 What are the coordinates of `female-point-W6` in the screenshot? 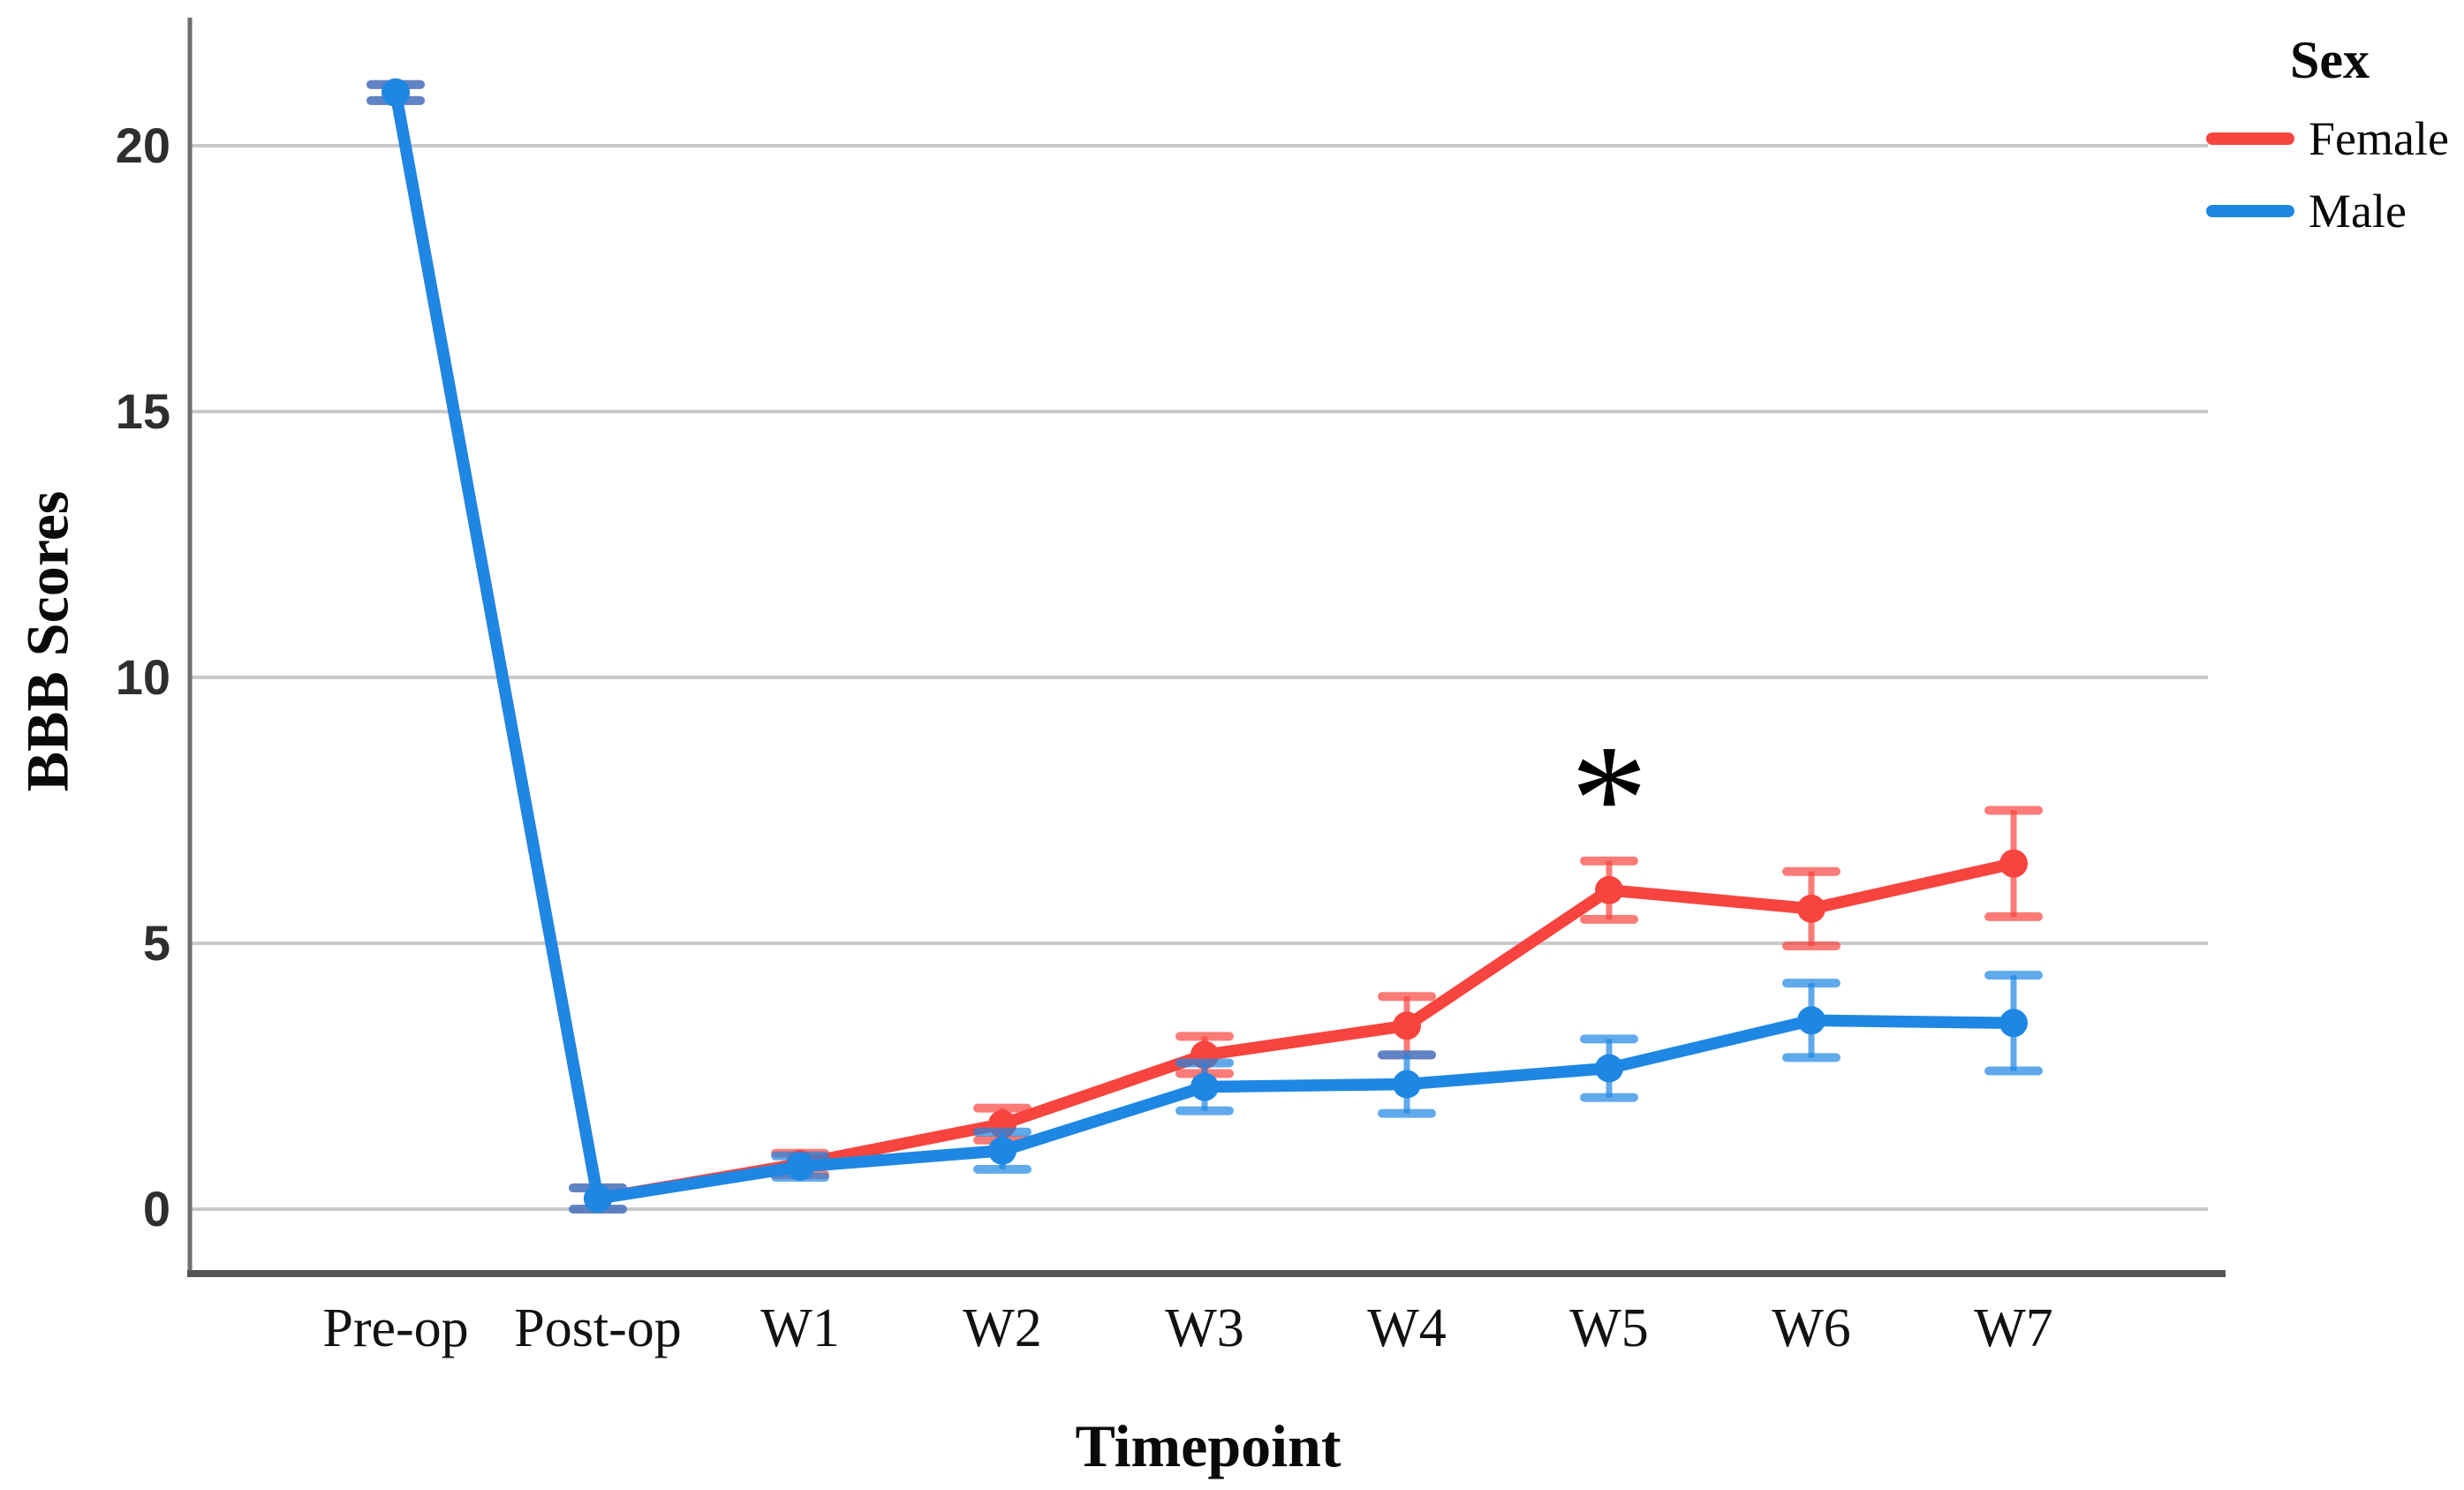 It's located at (1811, 908).